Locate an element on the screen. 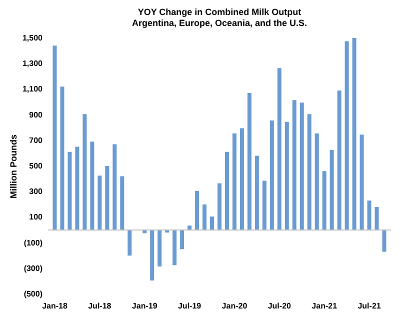 Image resolution: width=402 pixels, height=316 pixels. y-tick-label: 1,500 is located at coordinates (33, 38).